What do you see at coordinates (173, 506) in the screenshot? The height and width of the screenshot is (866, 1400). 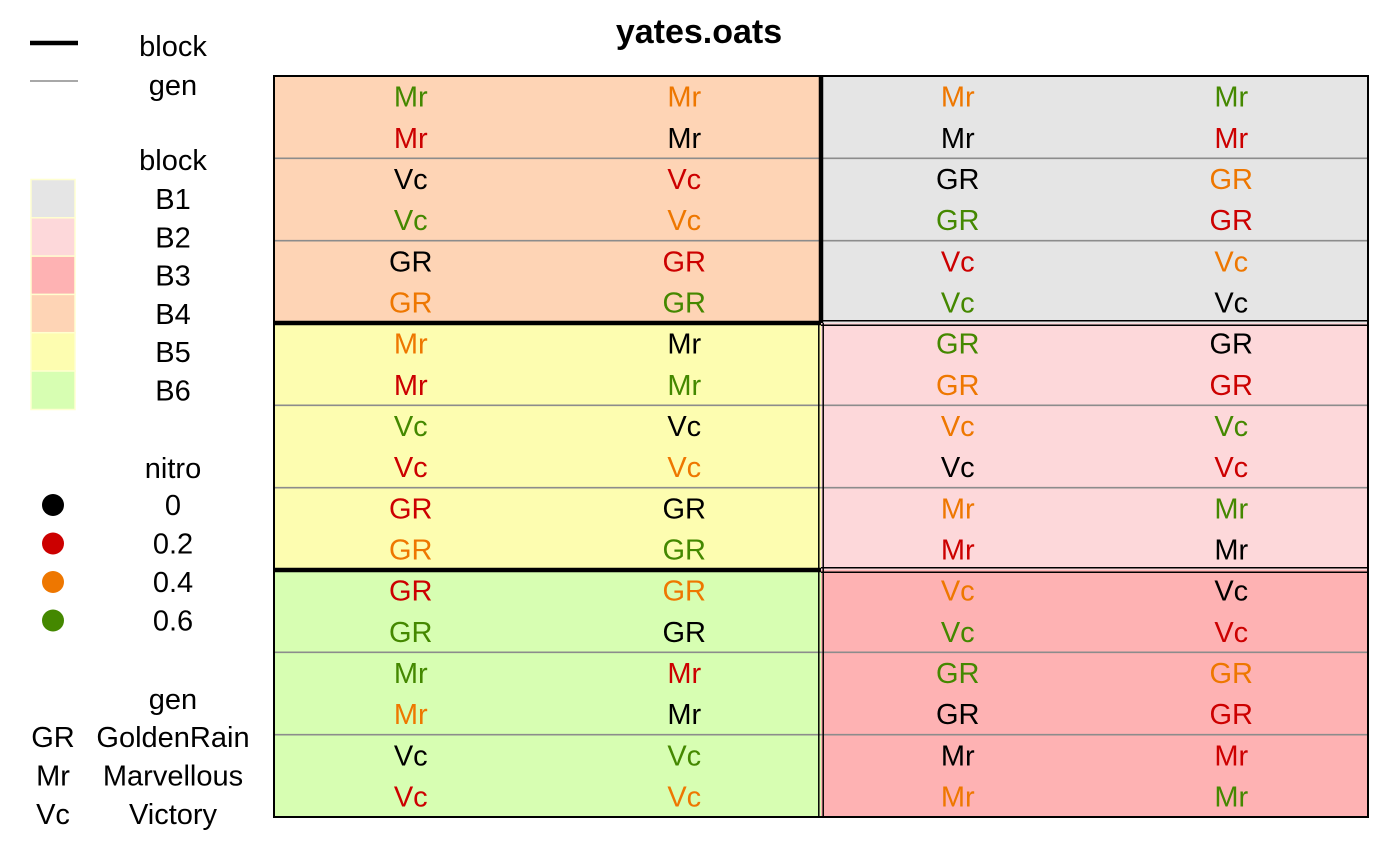 I see `legend-nitro-label: 0` at bounding box center [173, 506].